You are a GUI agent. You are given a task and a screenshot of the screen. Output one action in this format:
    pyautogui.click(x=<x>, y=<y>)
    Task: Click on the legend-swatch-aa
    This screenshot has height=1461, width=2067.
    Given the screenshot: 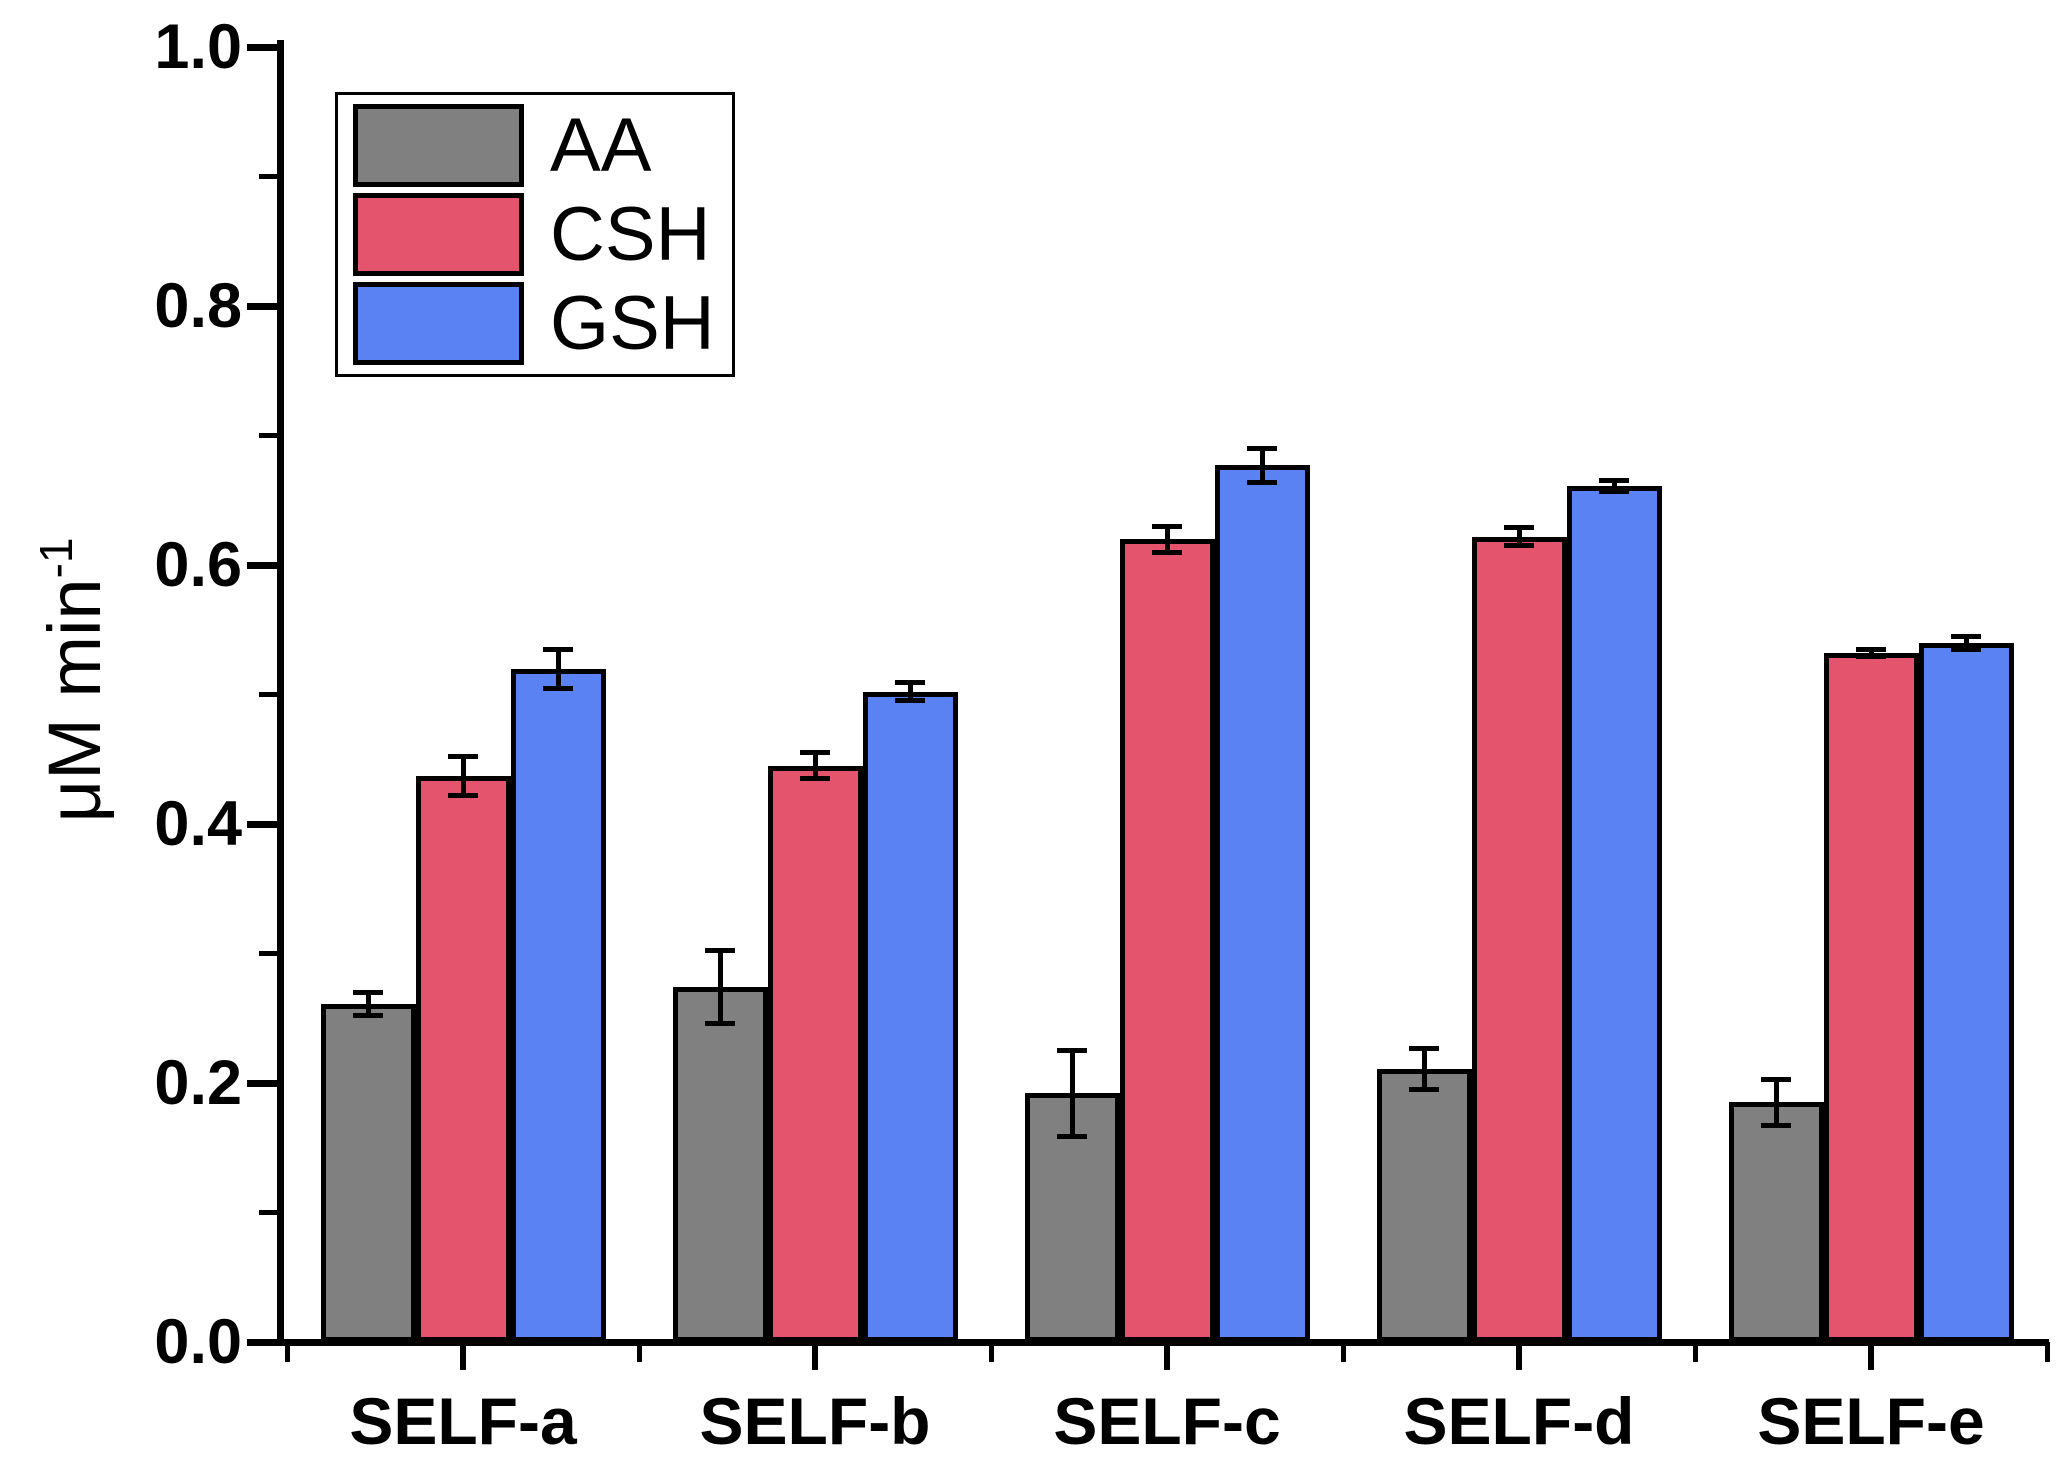 What is the action you would take?
    pyautogui.click(x=438, y=145)
    